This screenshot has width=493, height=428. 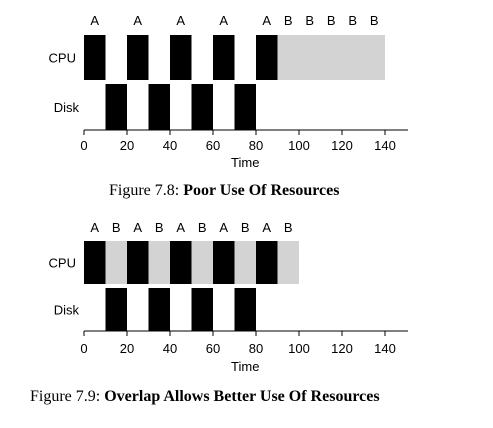 What do you see at coordinates (261, 190) in the screenshot?
I see `caption-title: Poor Use Of Resources` at bounding box center [261, 190].